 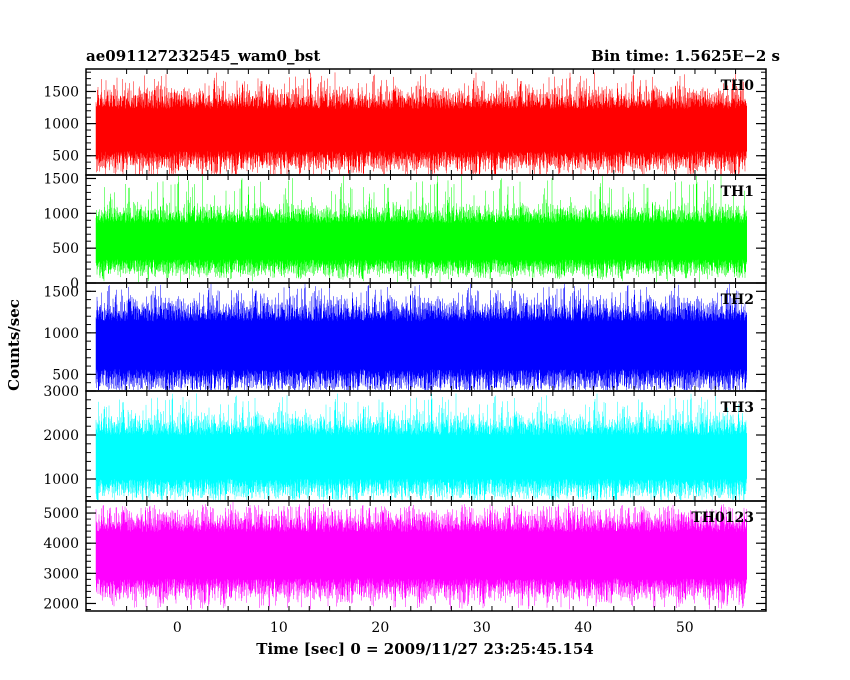 I want to click on series-line-th1, so click(x=421, y=229).